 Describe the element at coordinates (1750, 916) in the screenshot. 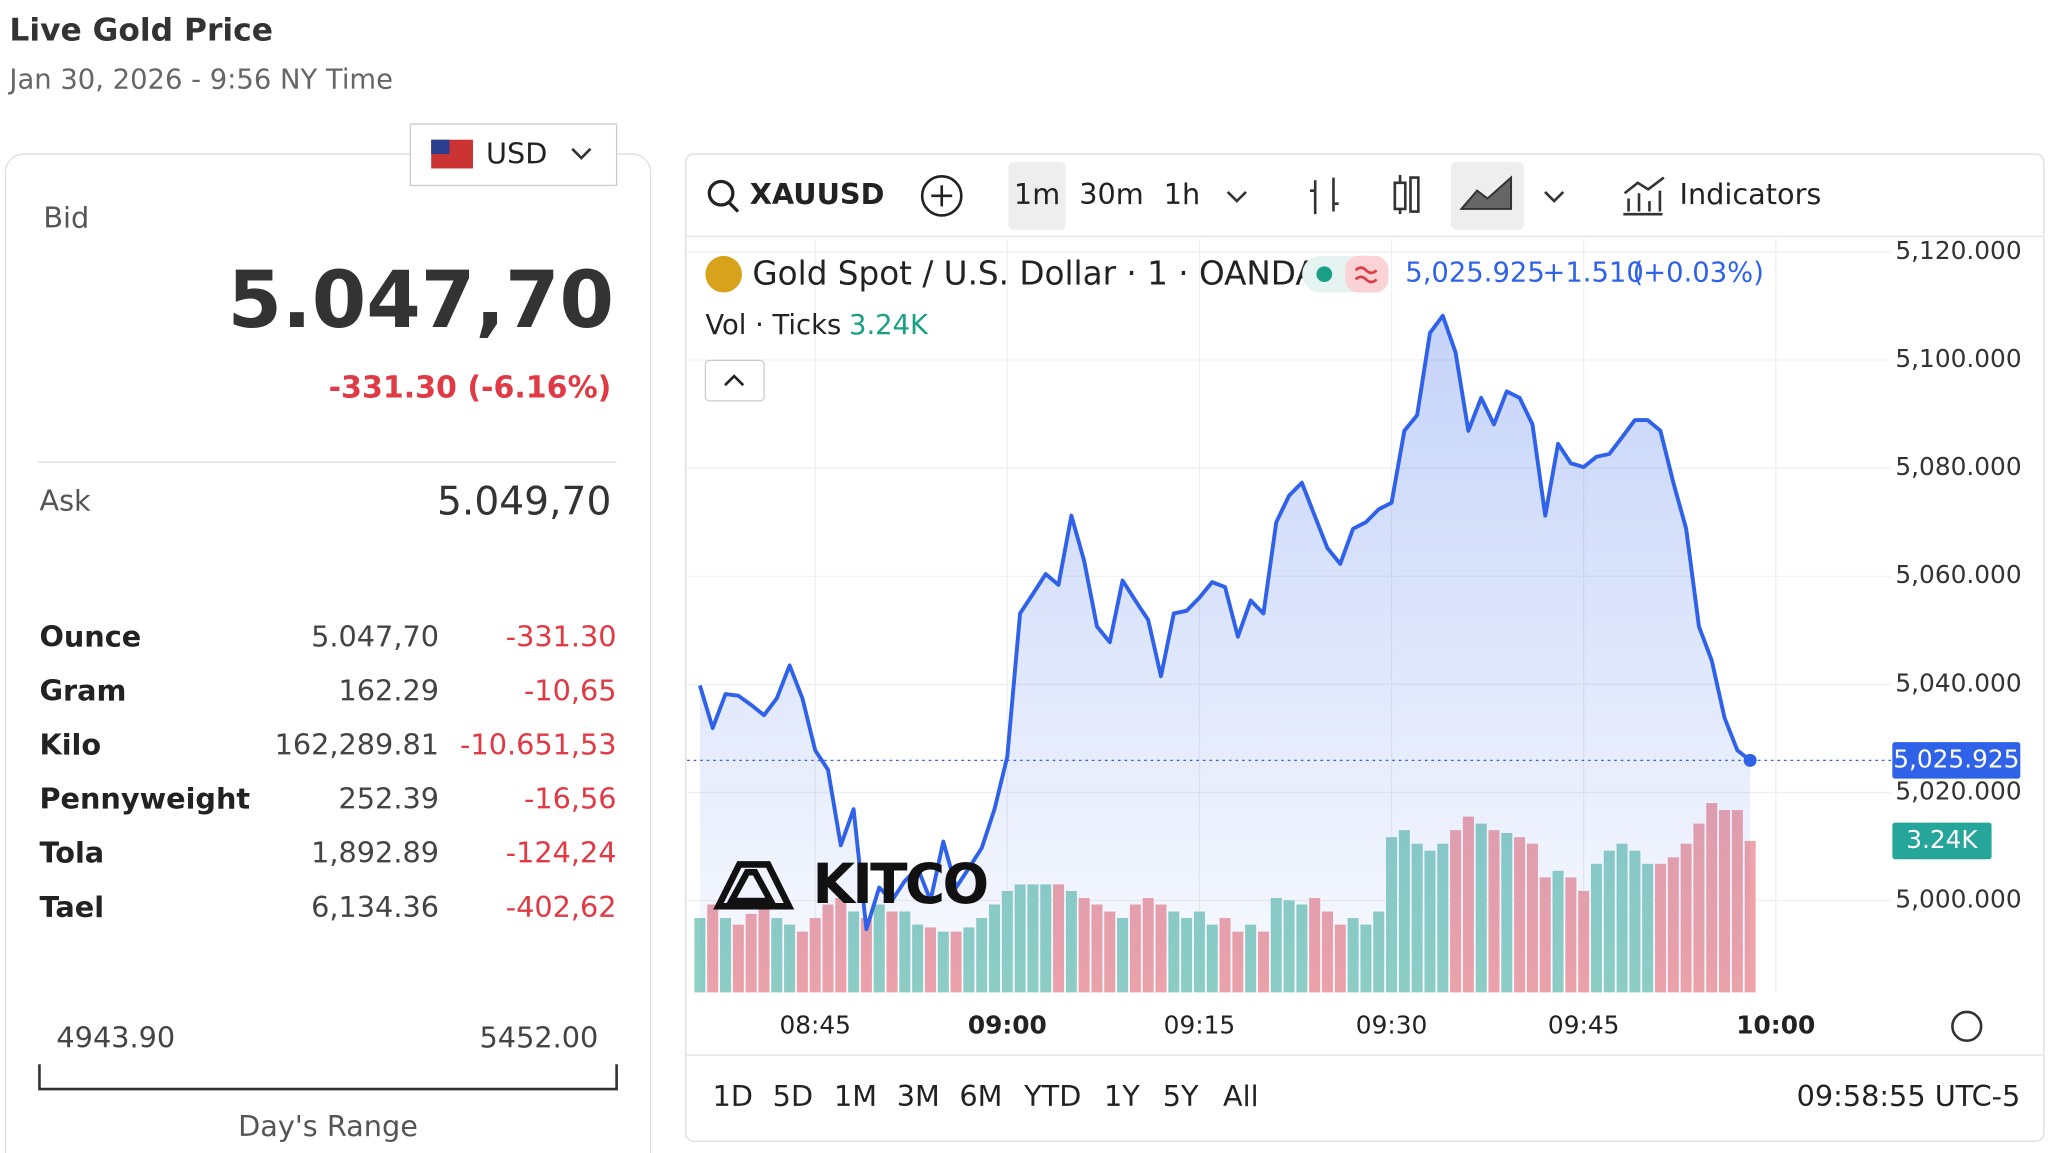

I see `volume-bar` at that location.